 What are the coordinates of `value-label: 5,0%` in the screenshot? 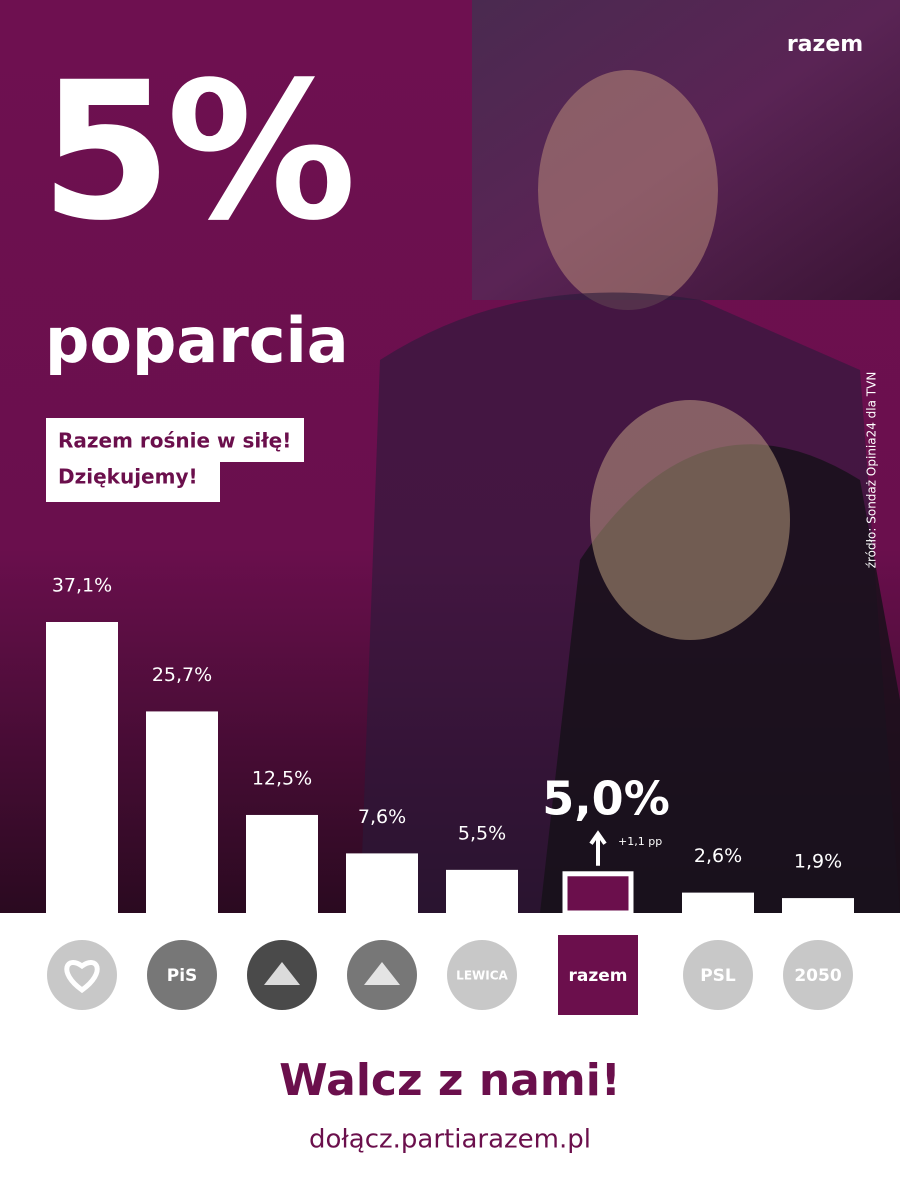 It's located at (606, 798).